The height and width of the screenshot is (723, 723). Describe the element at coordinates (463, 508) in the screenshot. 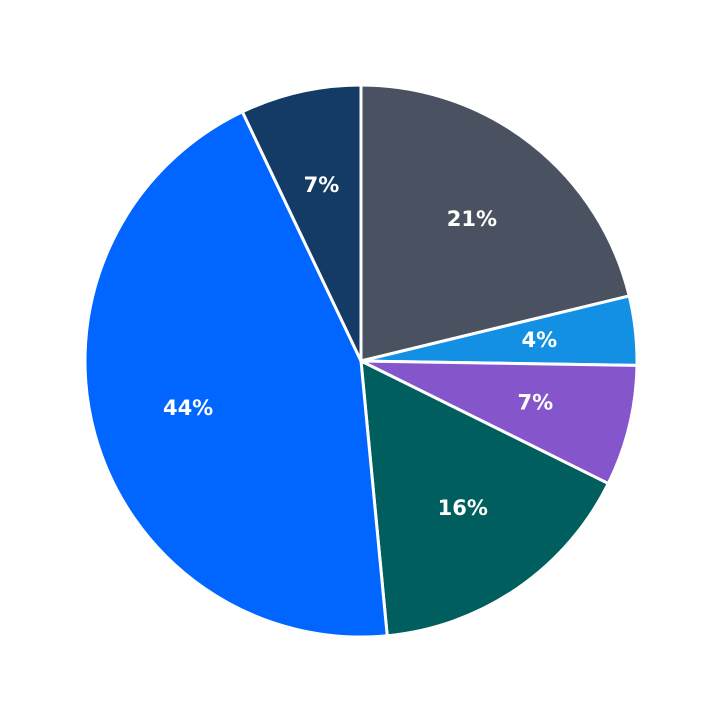

I see `slice-label: 16%` at that location.